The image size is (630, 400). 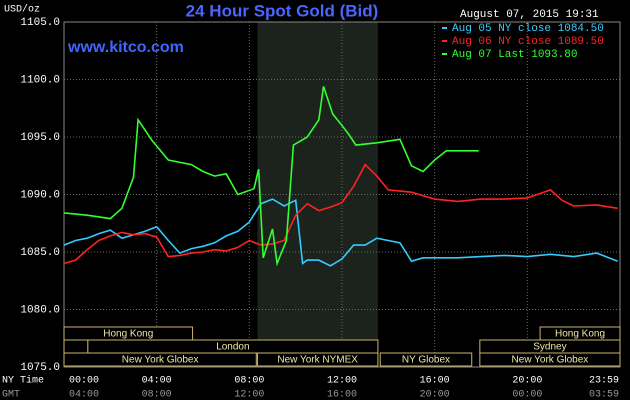 What do you see at coordinates (282, 10) in the screenshot?
I see `chart-title: 24 Hour Spot Gold (Bid)` at bounding box center [282, 10].